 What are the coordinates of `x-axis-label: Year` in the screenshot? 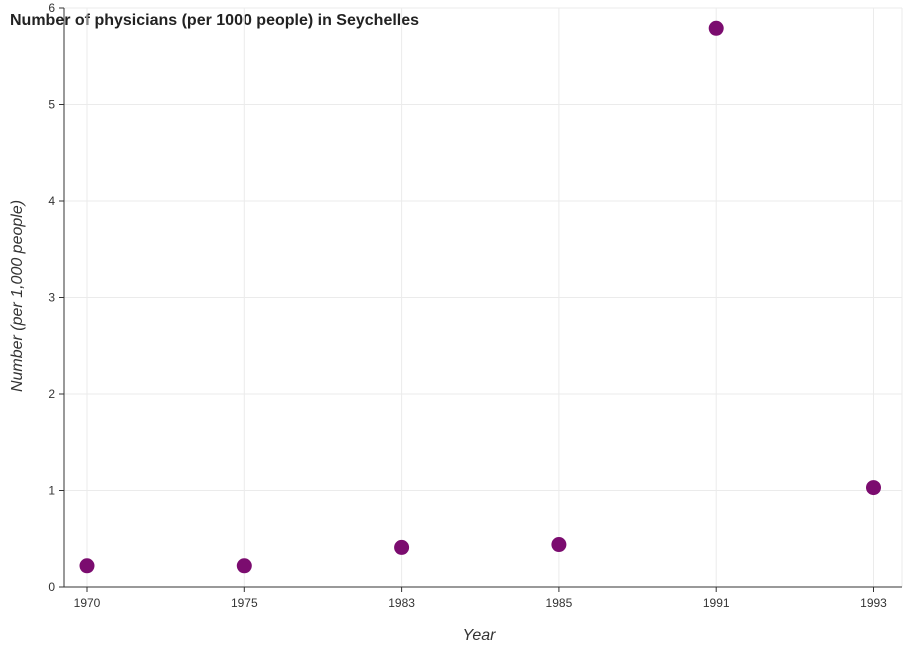 It's located at (480, 635).